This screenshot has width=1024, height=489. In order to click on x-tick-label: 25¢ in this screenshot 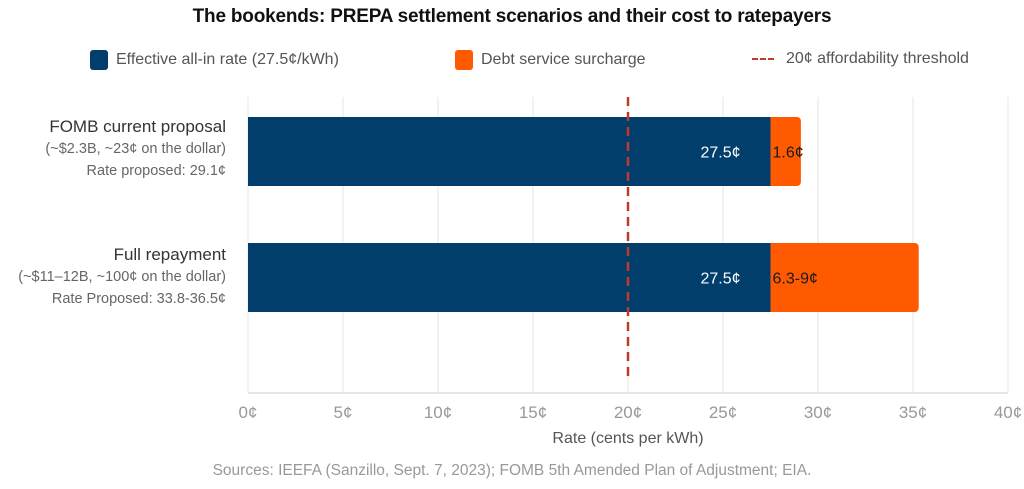, I will do `click(723, 412)`.